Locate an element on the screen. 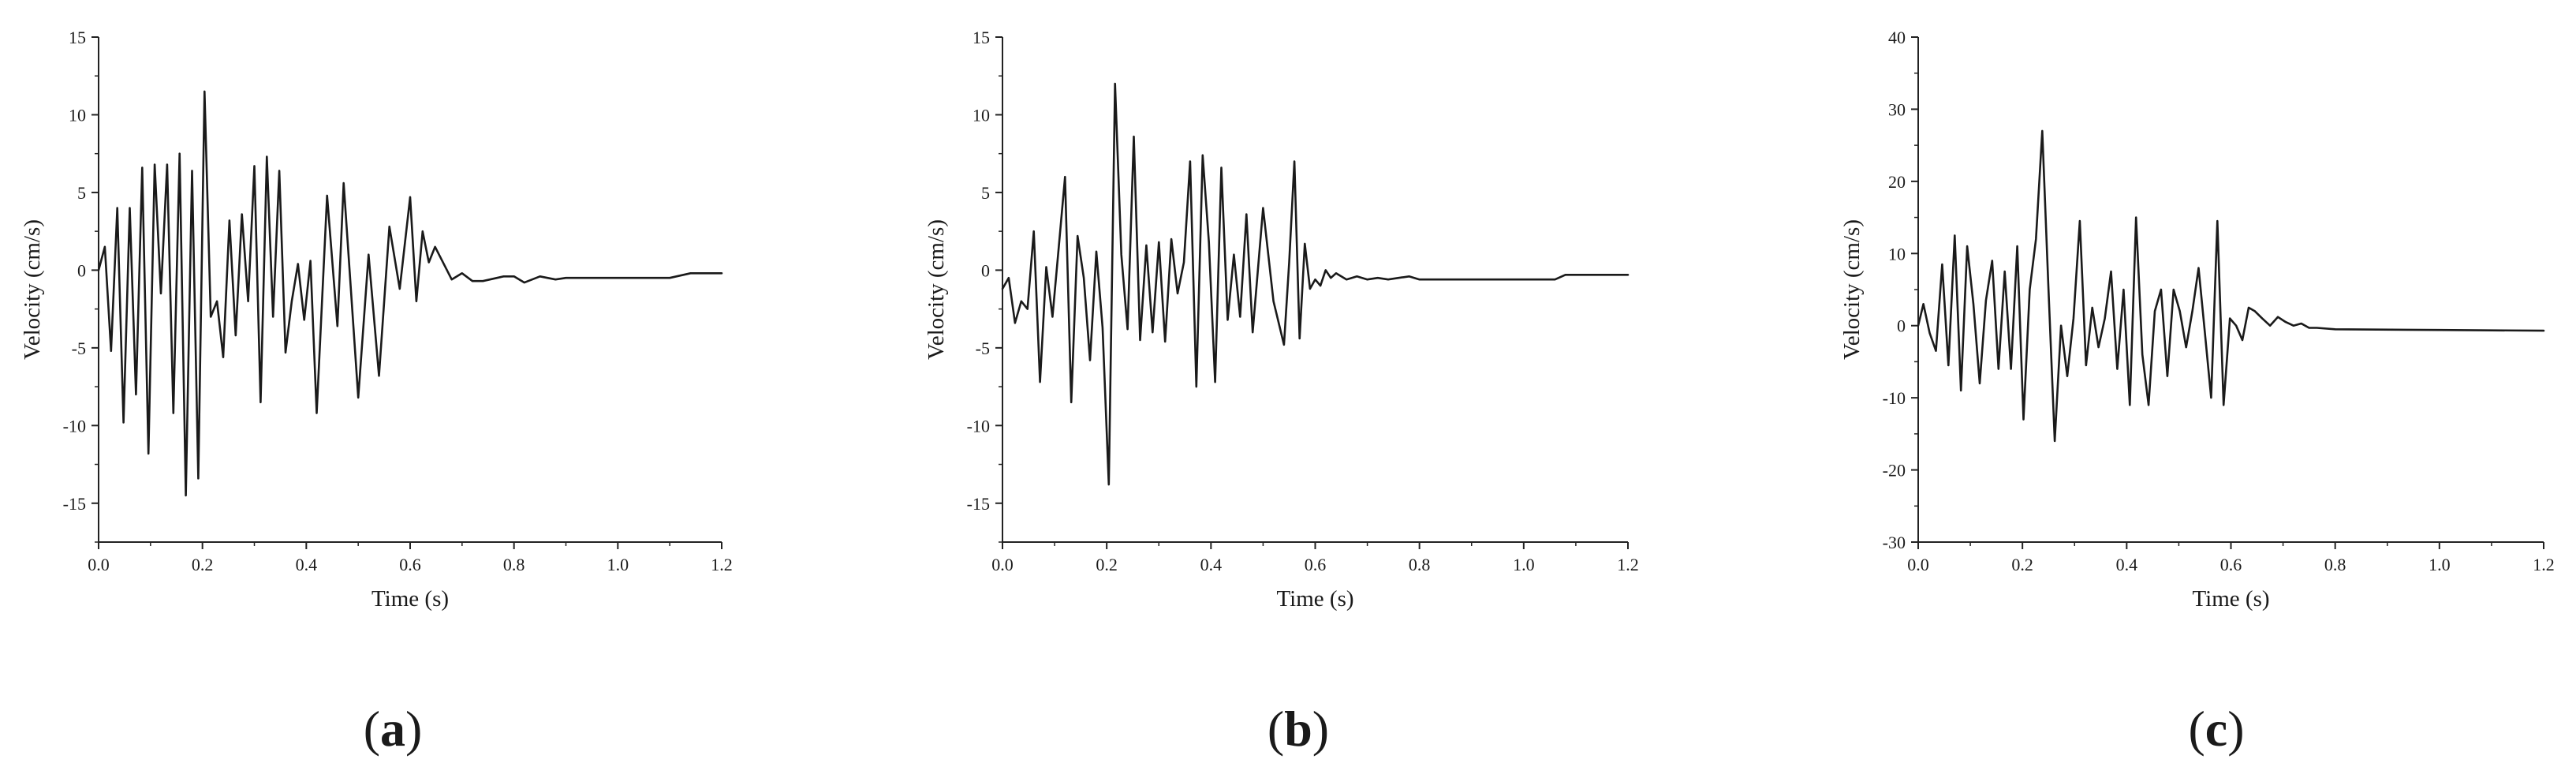  caption-b: (b) is located at coordinates (1298, 729).